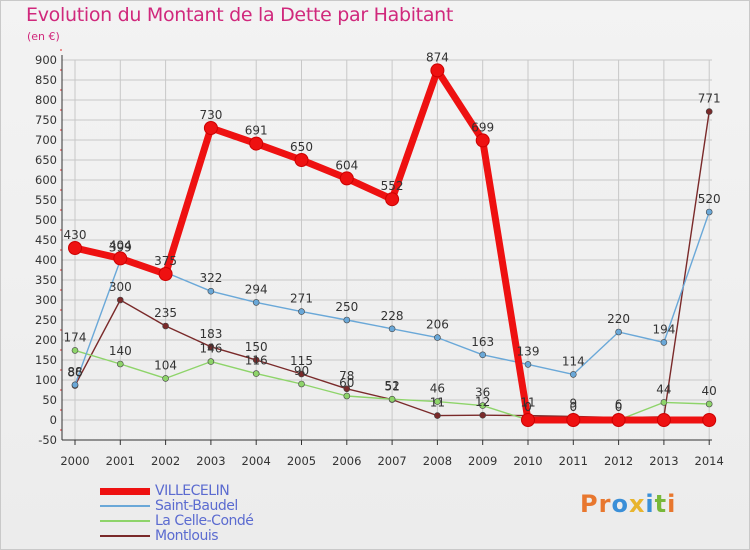 This screenshot has height=550, width=750. What do you see at coordinates (47, 440) in the screenshot?
I see `y-tick-label: -50` at bounding box center [47, 440].